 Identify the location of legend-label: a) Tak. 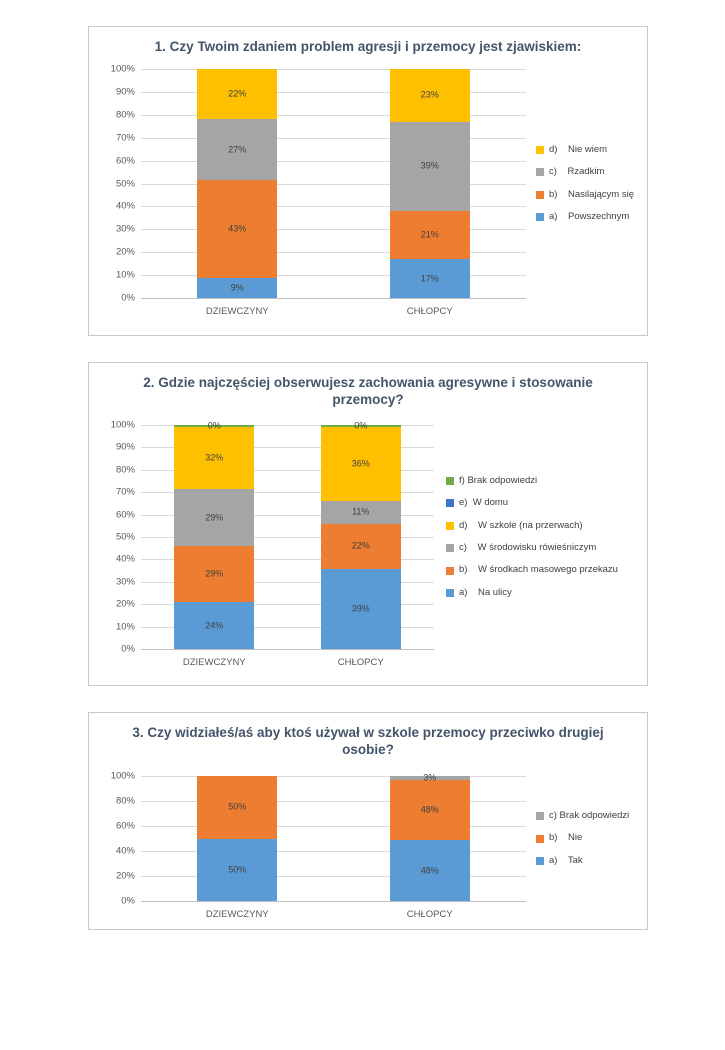
(566, 860).